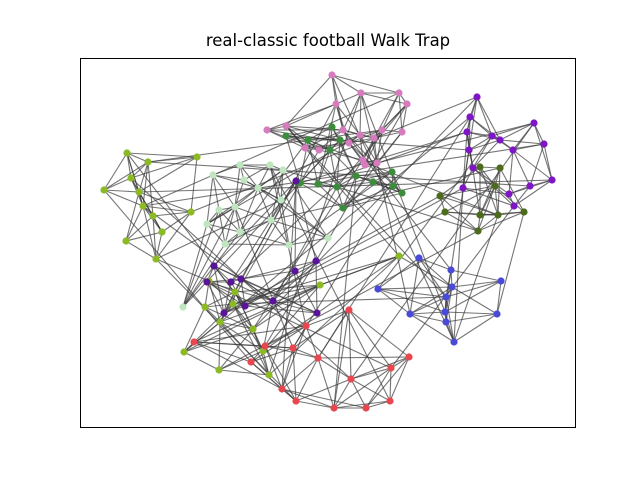 This screenshot has width=640, height=480. I want to click on node-dark-purple, so click(214, 266).